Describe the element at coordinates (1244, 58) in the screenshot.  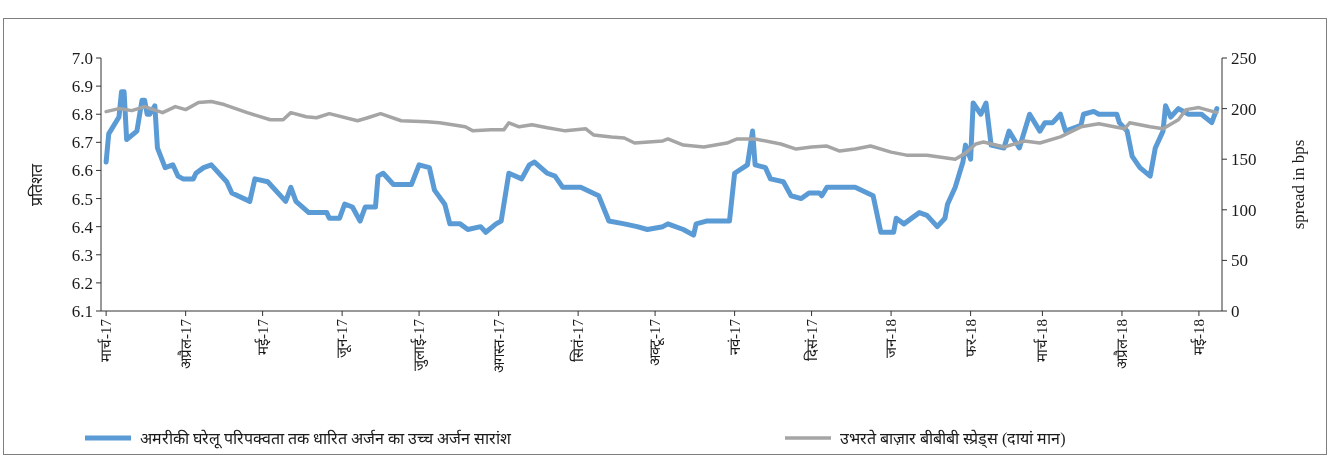
I see `y2-tick-label: 250` at that location.